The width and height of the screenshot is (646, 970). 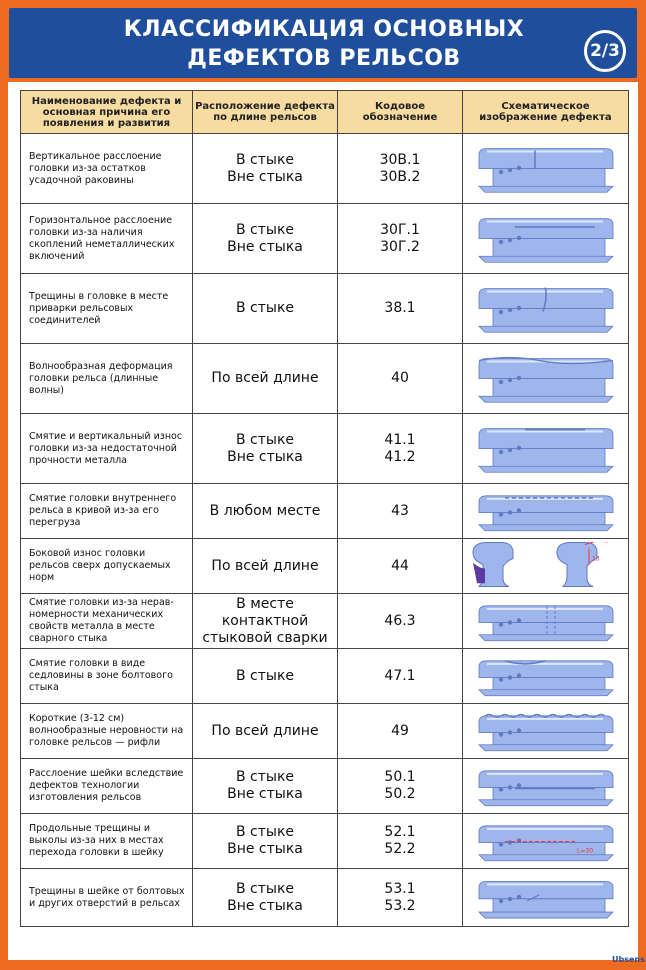 I want to click on code-text: 50.1, so click(x=400, y=777).